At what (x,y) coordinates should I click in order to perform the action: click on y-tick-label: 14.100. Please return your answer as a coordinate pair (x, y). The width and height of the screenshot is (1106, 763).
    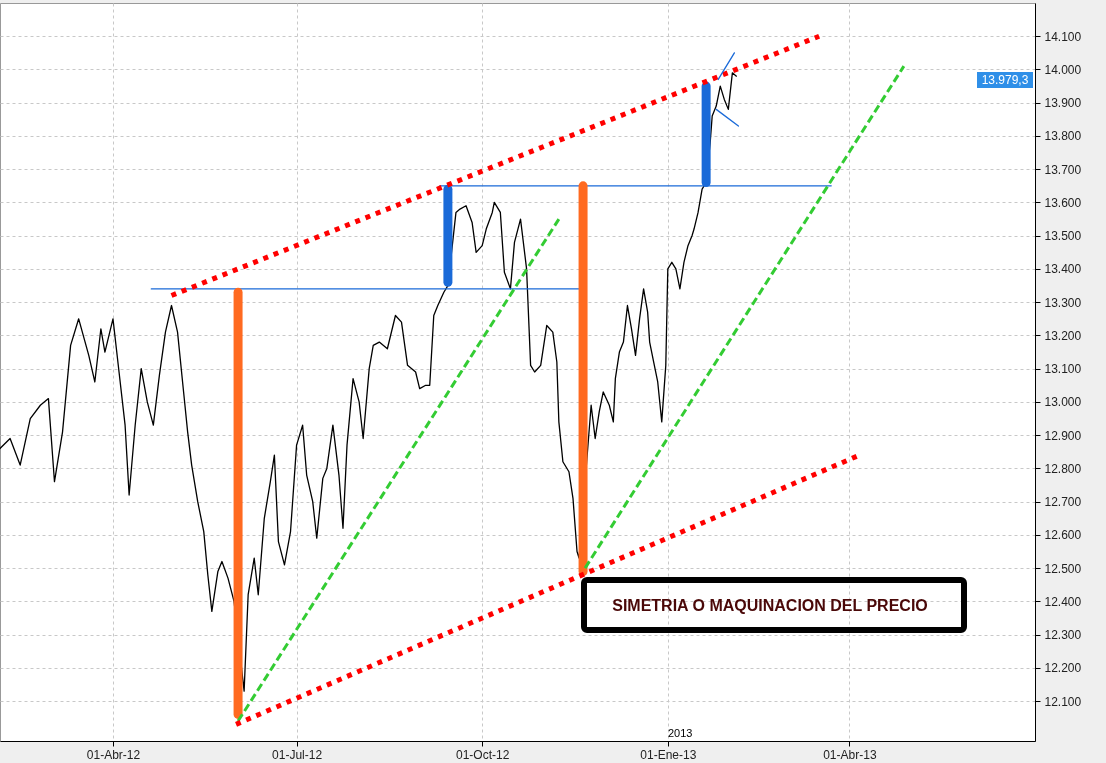
    Looking at the image, I should click on (1063, 36).